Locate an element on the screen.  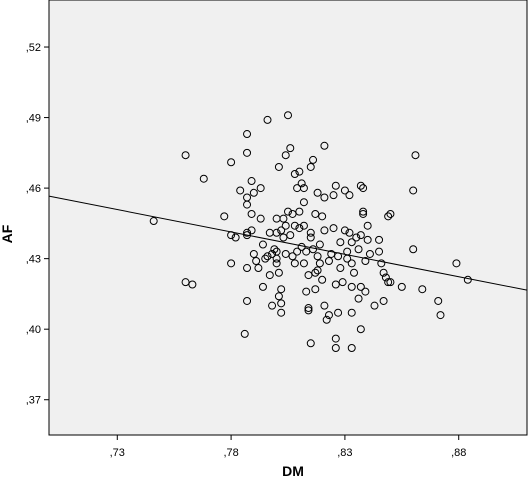
y-tick-label: ,46 is located at coordinates (33, 189).